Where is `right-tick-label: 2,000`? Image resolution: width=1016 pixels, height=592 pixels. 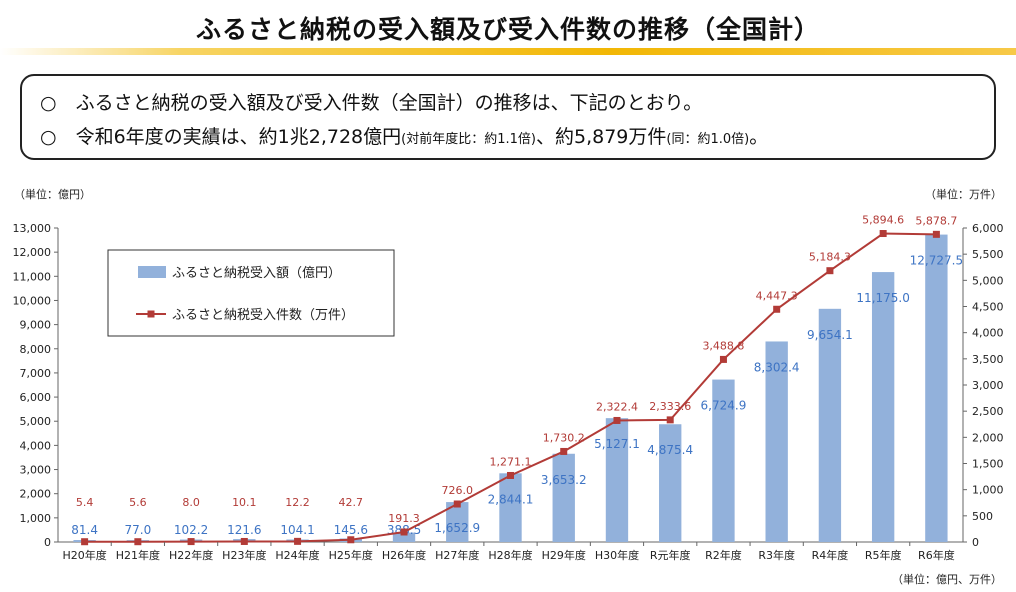
right-tick-label: 2,000 is located at coordinates (988, 437).